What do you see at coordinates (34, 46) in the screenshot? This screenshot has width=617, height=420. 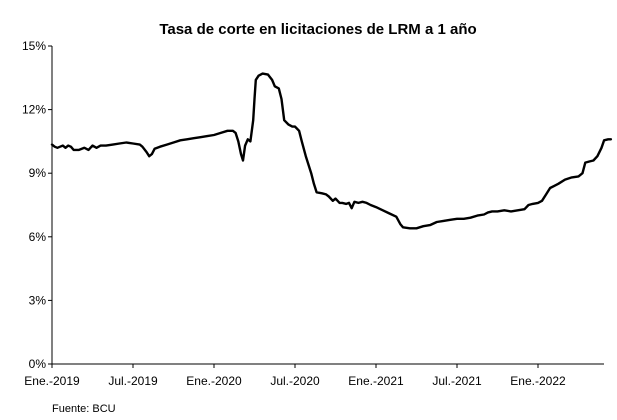 I see `y-tick-label: 15%` at bounding box center [34, 46].